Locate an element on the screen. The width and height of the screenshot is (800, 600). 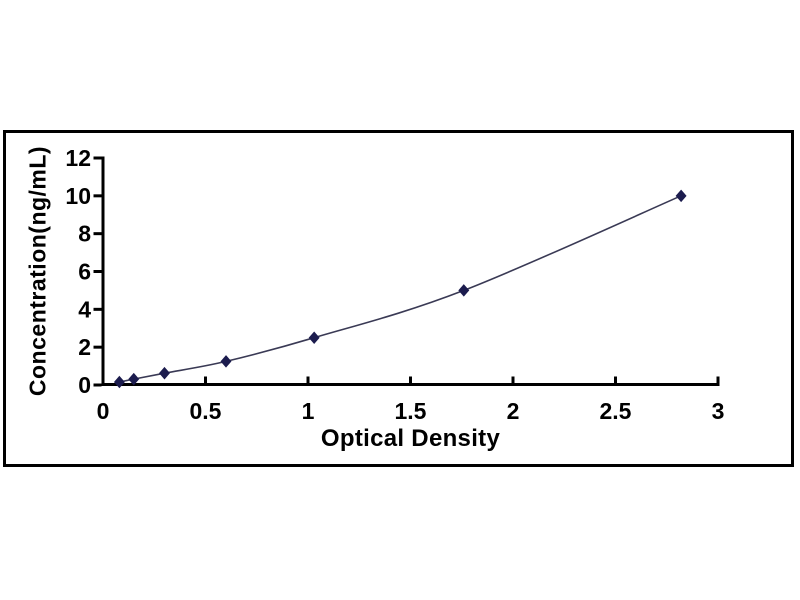
y-tick-label: 4 is located at coordinates (84, 309).